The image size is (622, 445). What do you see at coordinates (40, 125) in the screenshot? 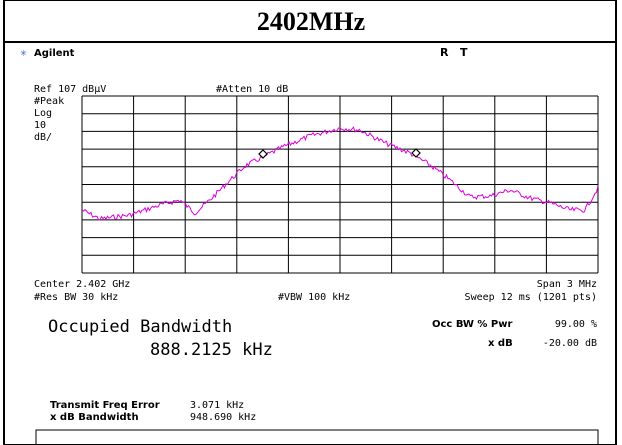
I see `scale: 10` at bounding box center [40, 125].